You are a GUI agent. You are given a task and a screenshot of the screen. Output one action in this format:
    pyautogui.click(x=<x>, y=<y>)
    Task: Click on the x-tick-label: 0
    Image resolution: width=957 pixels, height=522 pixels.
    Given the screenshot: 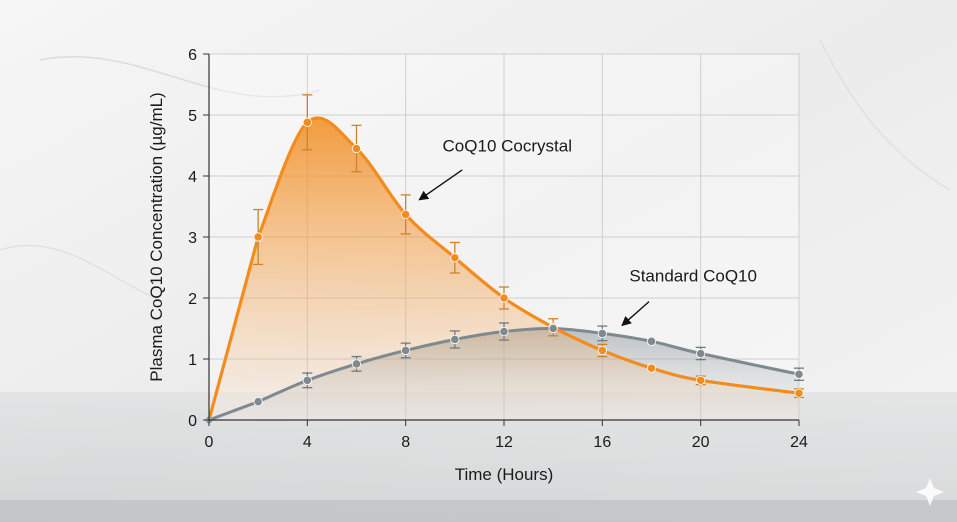 What is the action you would take?
    pyautogui.click(x=209, y=442)
    